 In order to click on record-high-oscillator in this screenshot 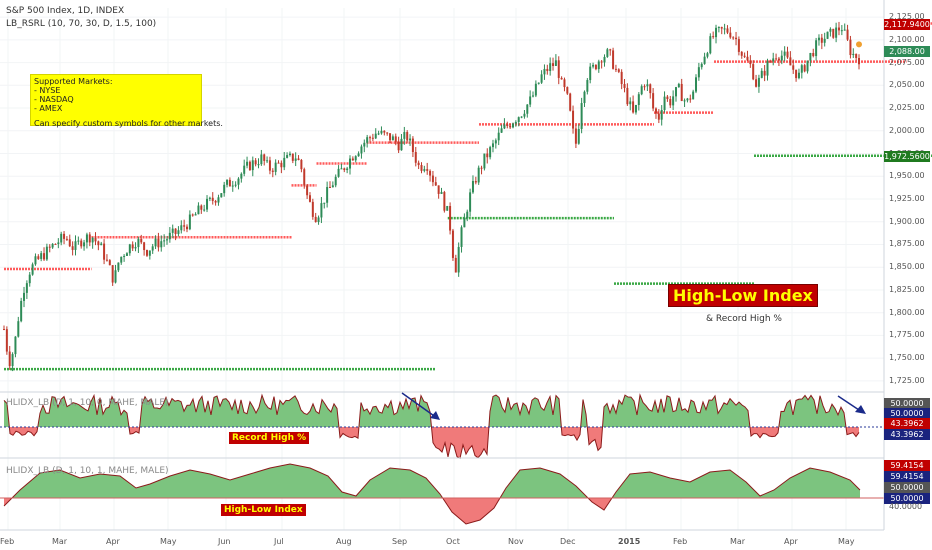, I will do `click(442, 426)`.